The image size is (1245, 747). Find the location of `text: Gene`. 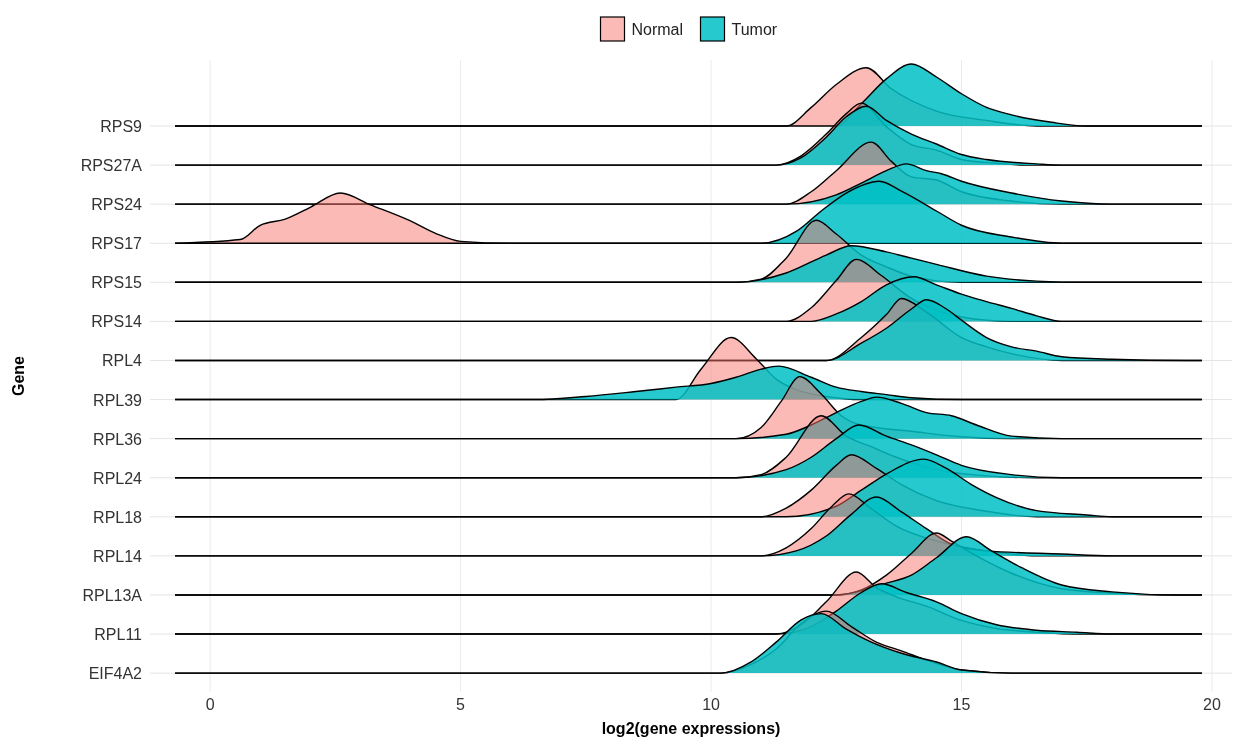

text: Gene is located at coordinates (18, 376).